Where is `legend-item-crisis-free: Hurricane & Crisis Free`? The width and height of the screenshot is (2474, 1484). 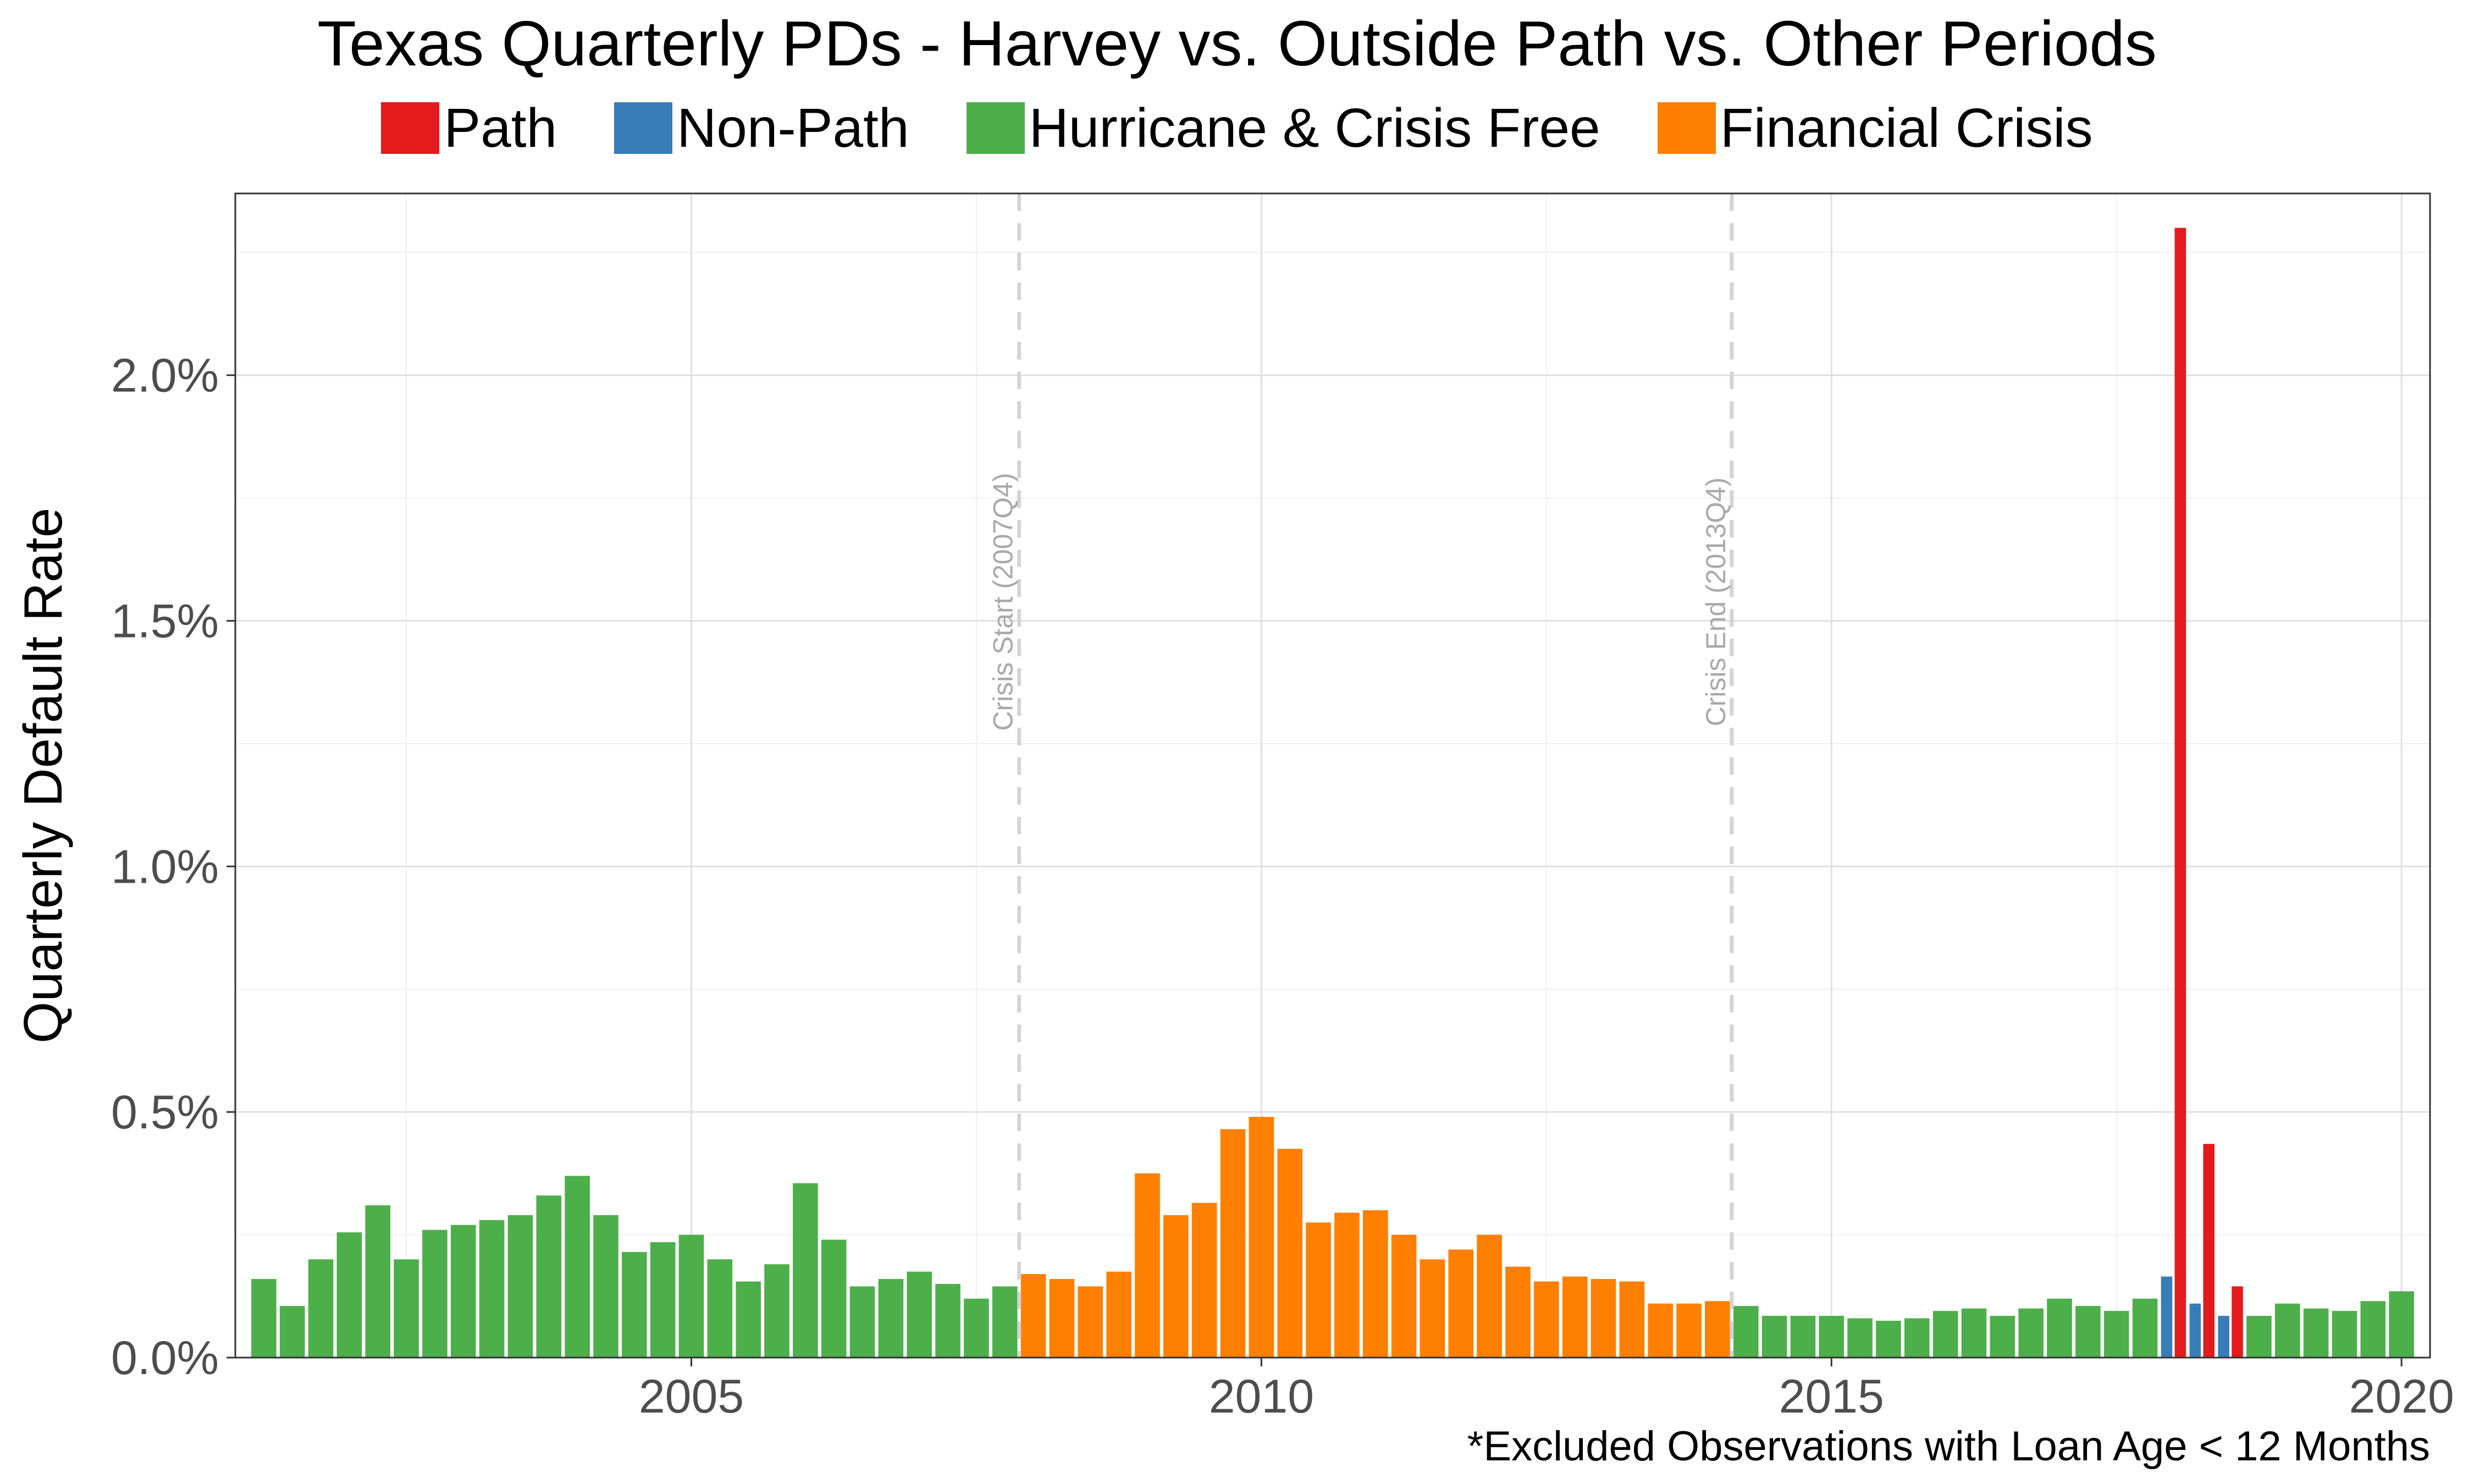
legend-item-crisis-free: Hurricane & Crisis Free is located at coordinates (1283, 128).